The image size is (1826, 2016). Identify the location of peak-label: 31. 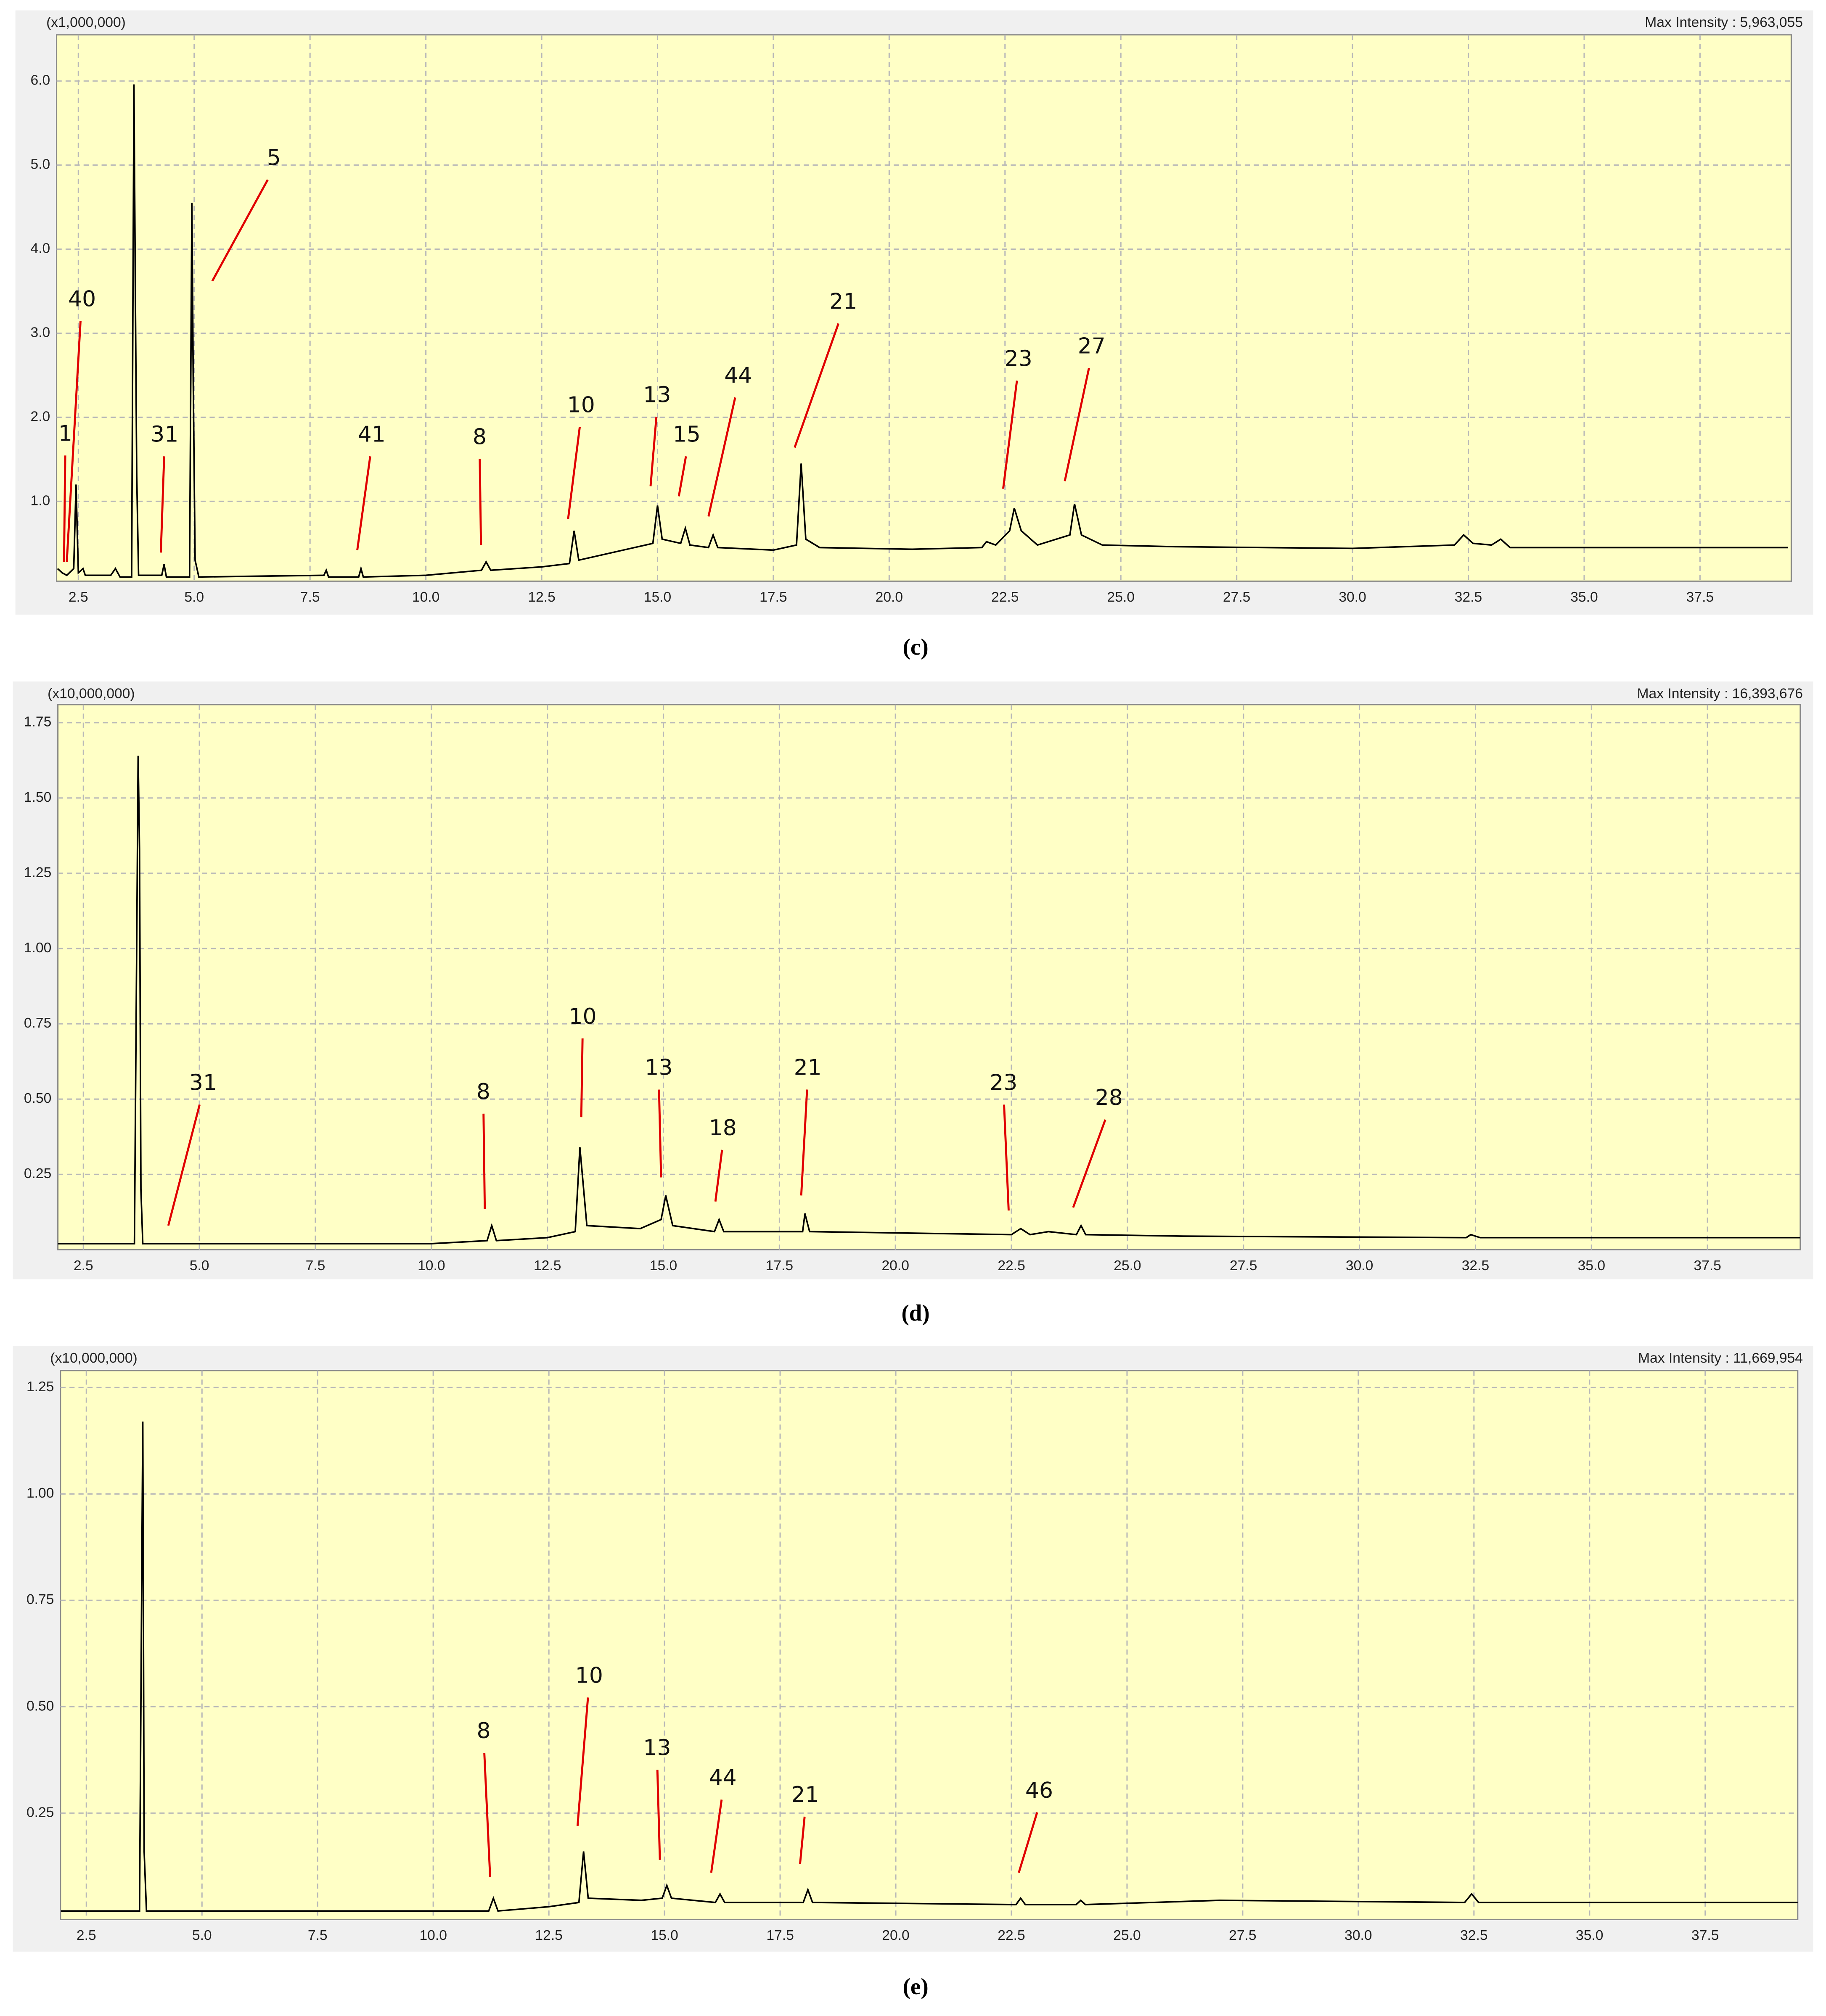
(164, 435).